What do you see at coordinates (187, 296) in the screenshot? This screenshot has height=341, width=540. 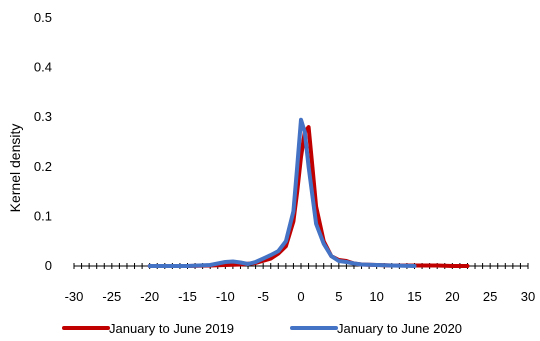 I see `x-tick-label: -15` at bounding box center [187, 296].